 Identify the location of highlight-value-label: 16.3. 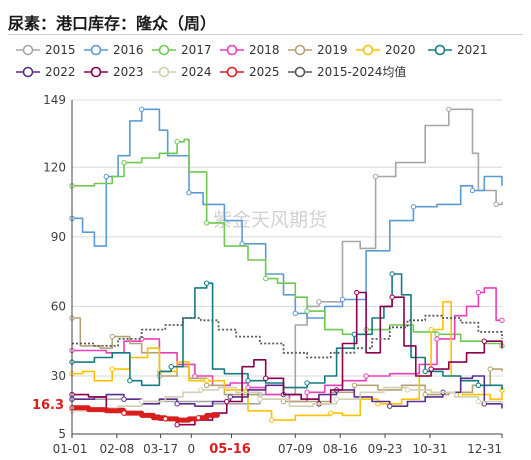
(48, 405).